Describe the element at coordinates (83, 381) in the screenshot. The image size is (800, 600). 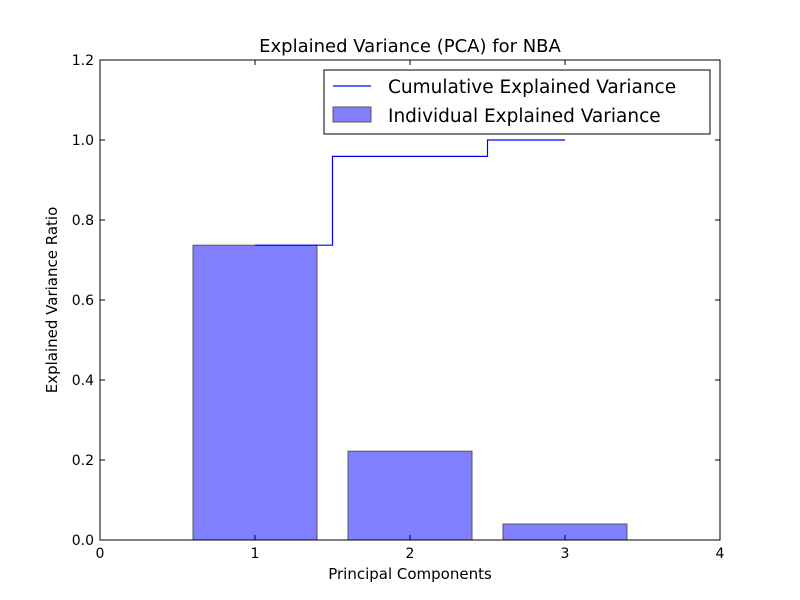
I see `y-tick-label: 0.4` at that location.